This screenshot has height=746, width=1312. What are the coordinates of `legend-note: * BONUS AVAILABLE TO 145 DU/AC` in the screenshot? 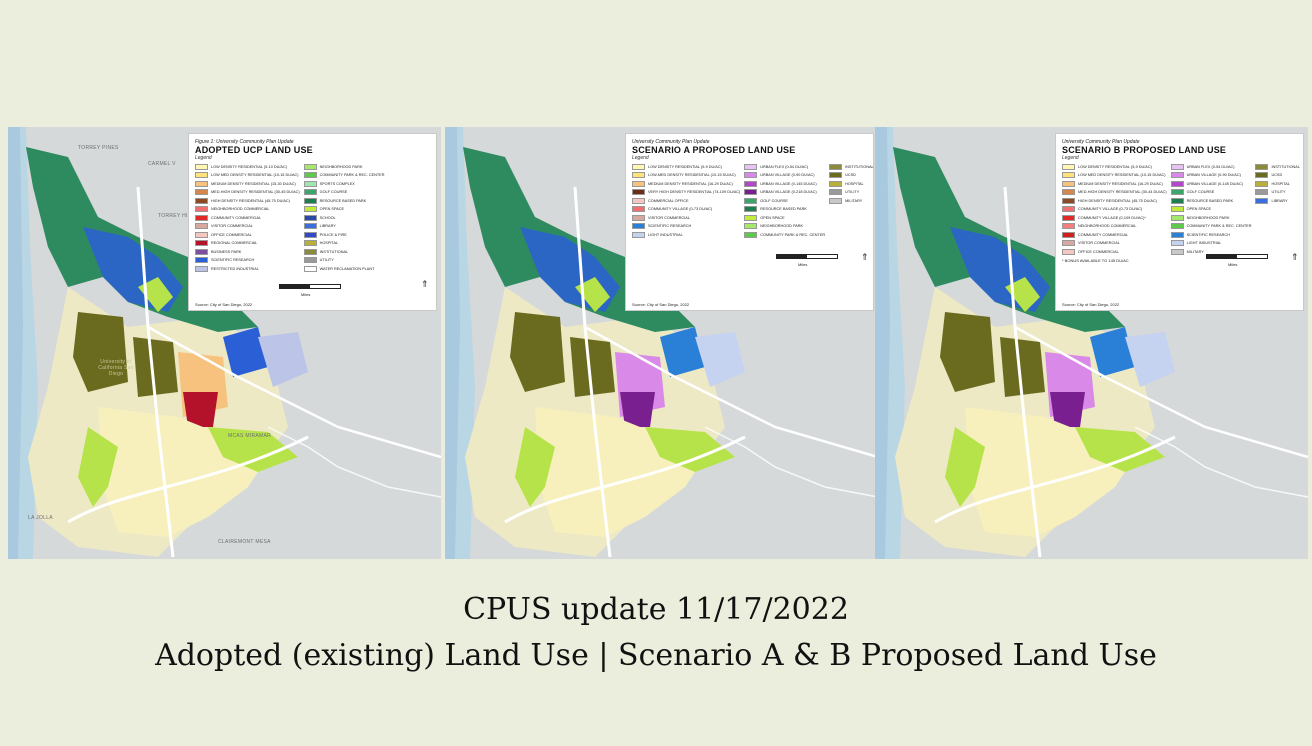 It's located at (1095, 260).